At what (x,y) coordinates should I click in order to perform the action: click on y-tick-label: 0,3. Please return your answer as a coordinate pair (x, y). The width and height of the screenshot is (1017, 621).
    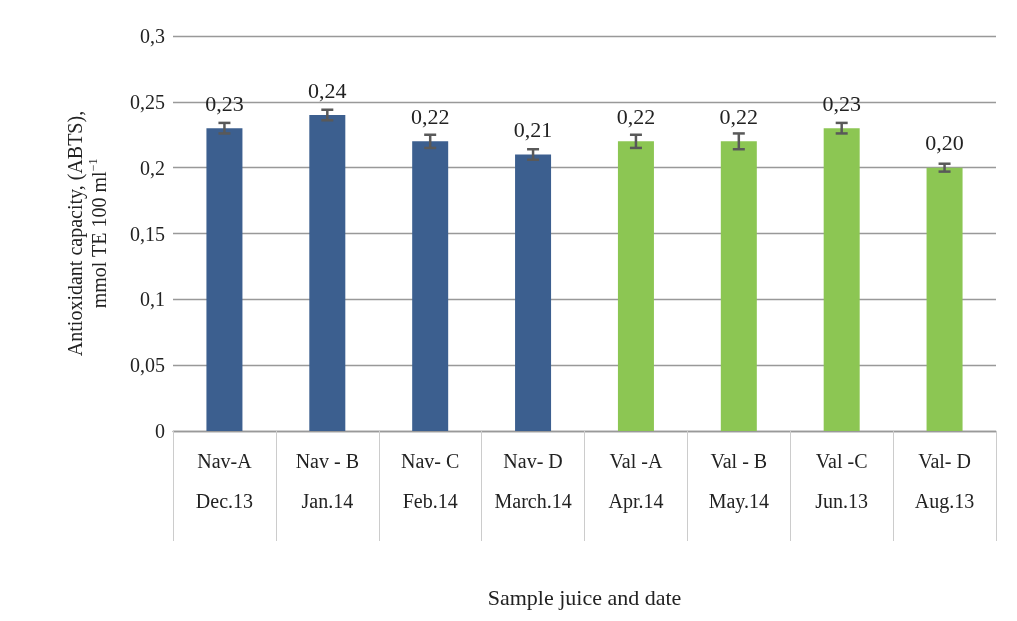
    Looking at the image, I should click on (152, 36).